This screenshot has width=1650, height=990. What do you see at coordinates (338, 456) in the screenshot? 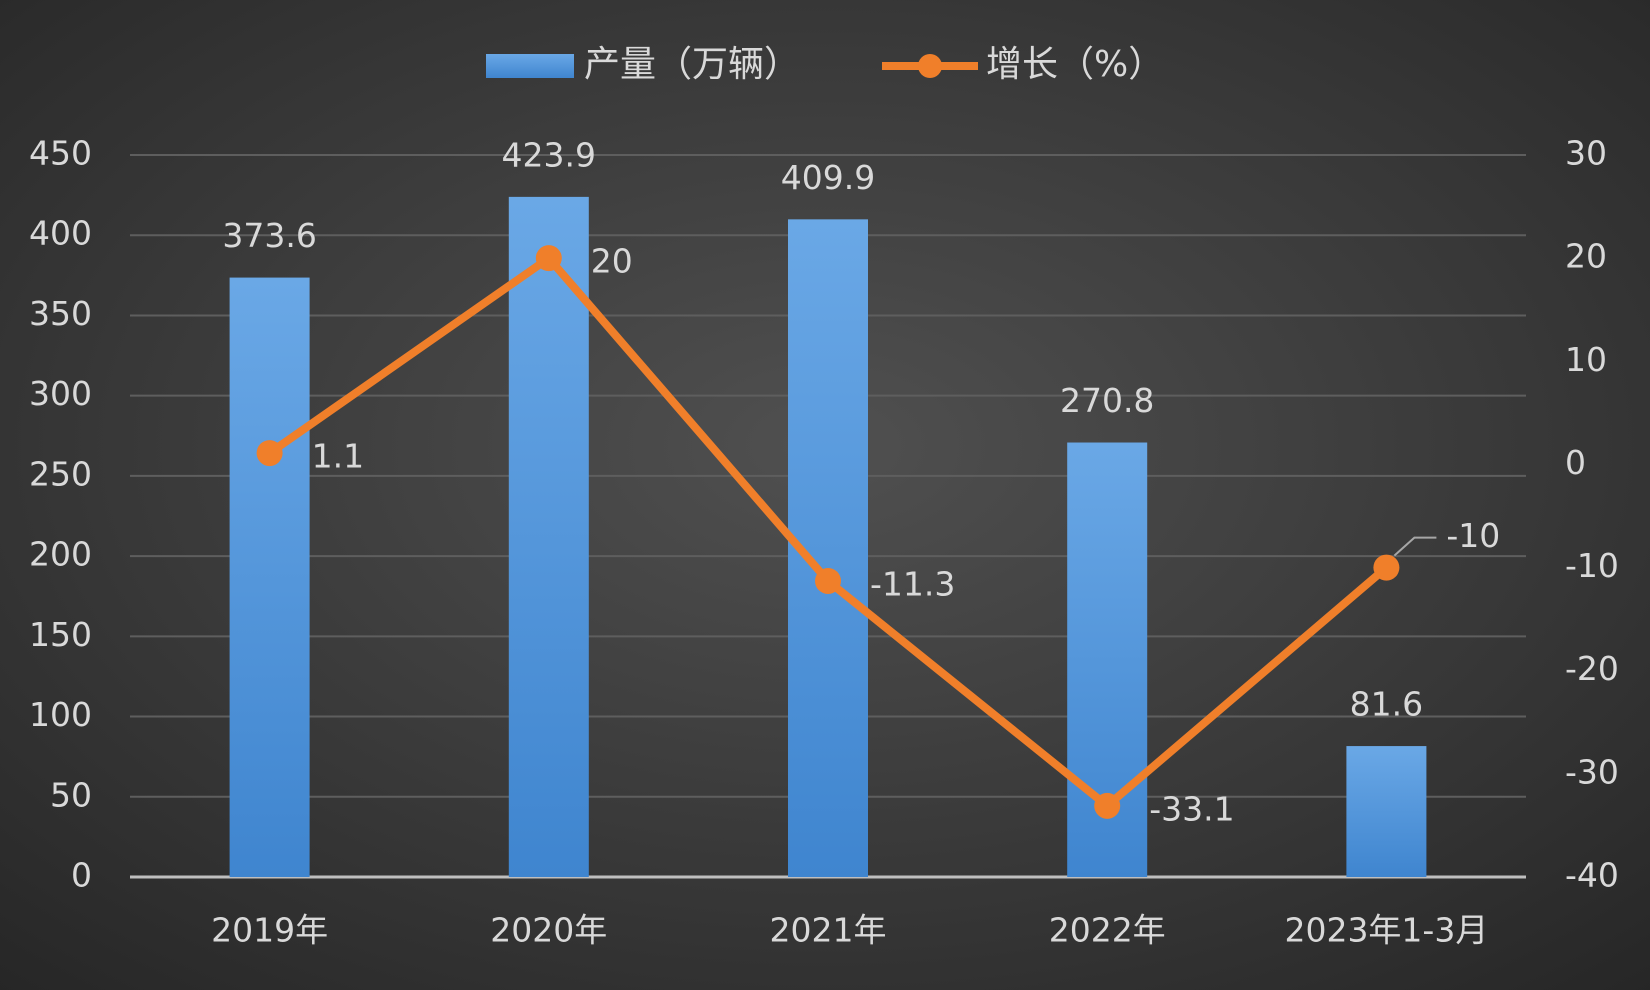
I see `data-label: 1.1` at bounding box center [338, 456].